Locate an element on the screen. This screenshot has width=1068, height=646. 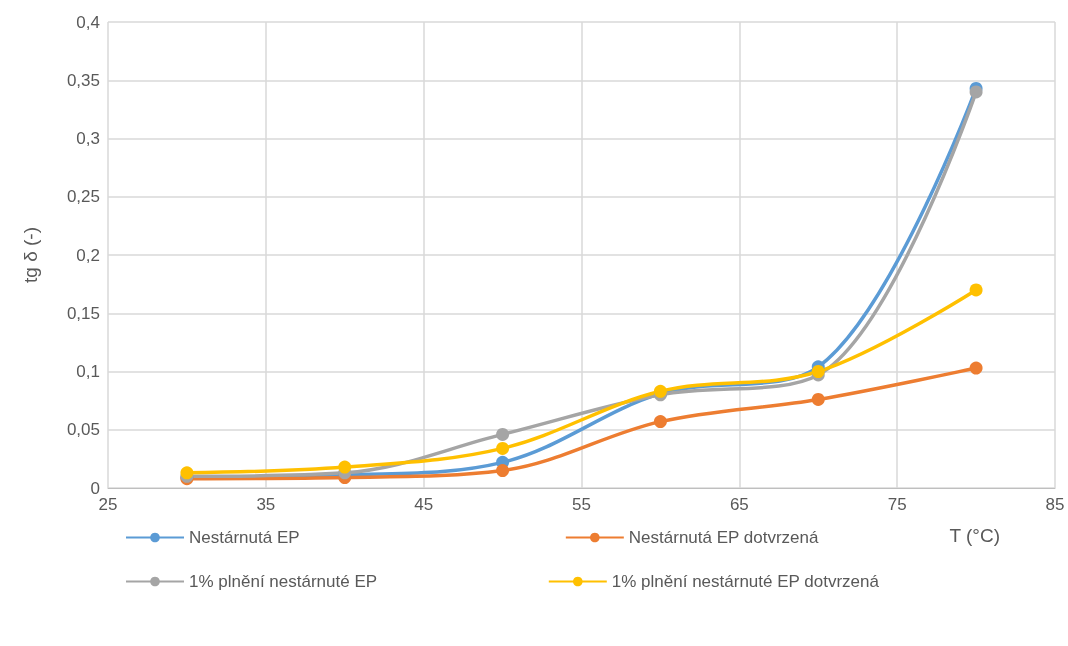
y-tick-label: 0,05 is located at coordinates (83, 430).